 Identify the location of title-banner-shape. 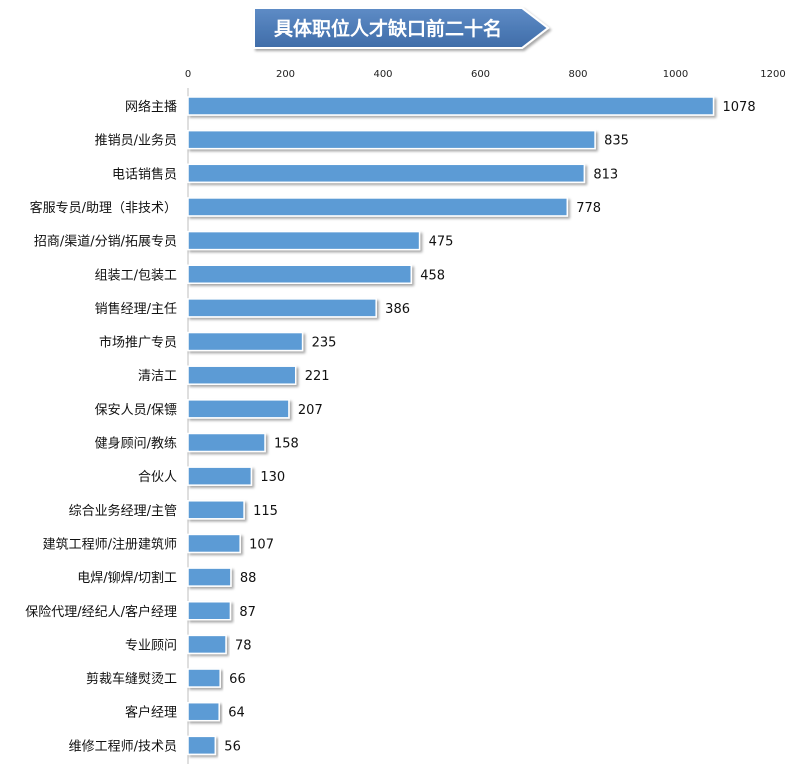
(401, 28).